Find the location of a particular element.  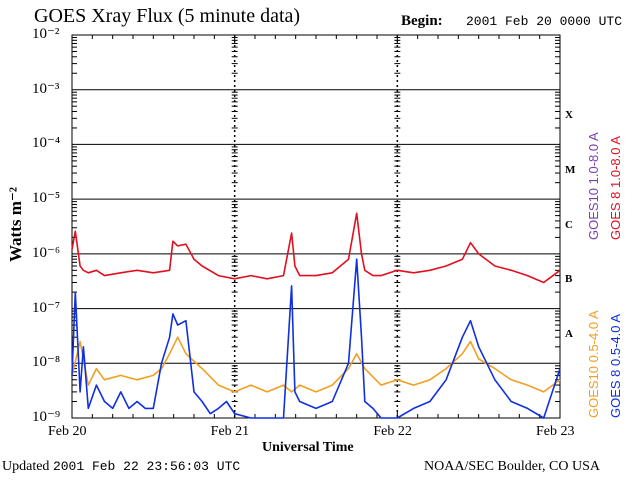

y-tick-label: 10⁻⁷ is located at coordinates (46, 307).